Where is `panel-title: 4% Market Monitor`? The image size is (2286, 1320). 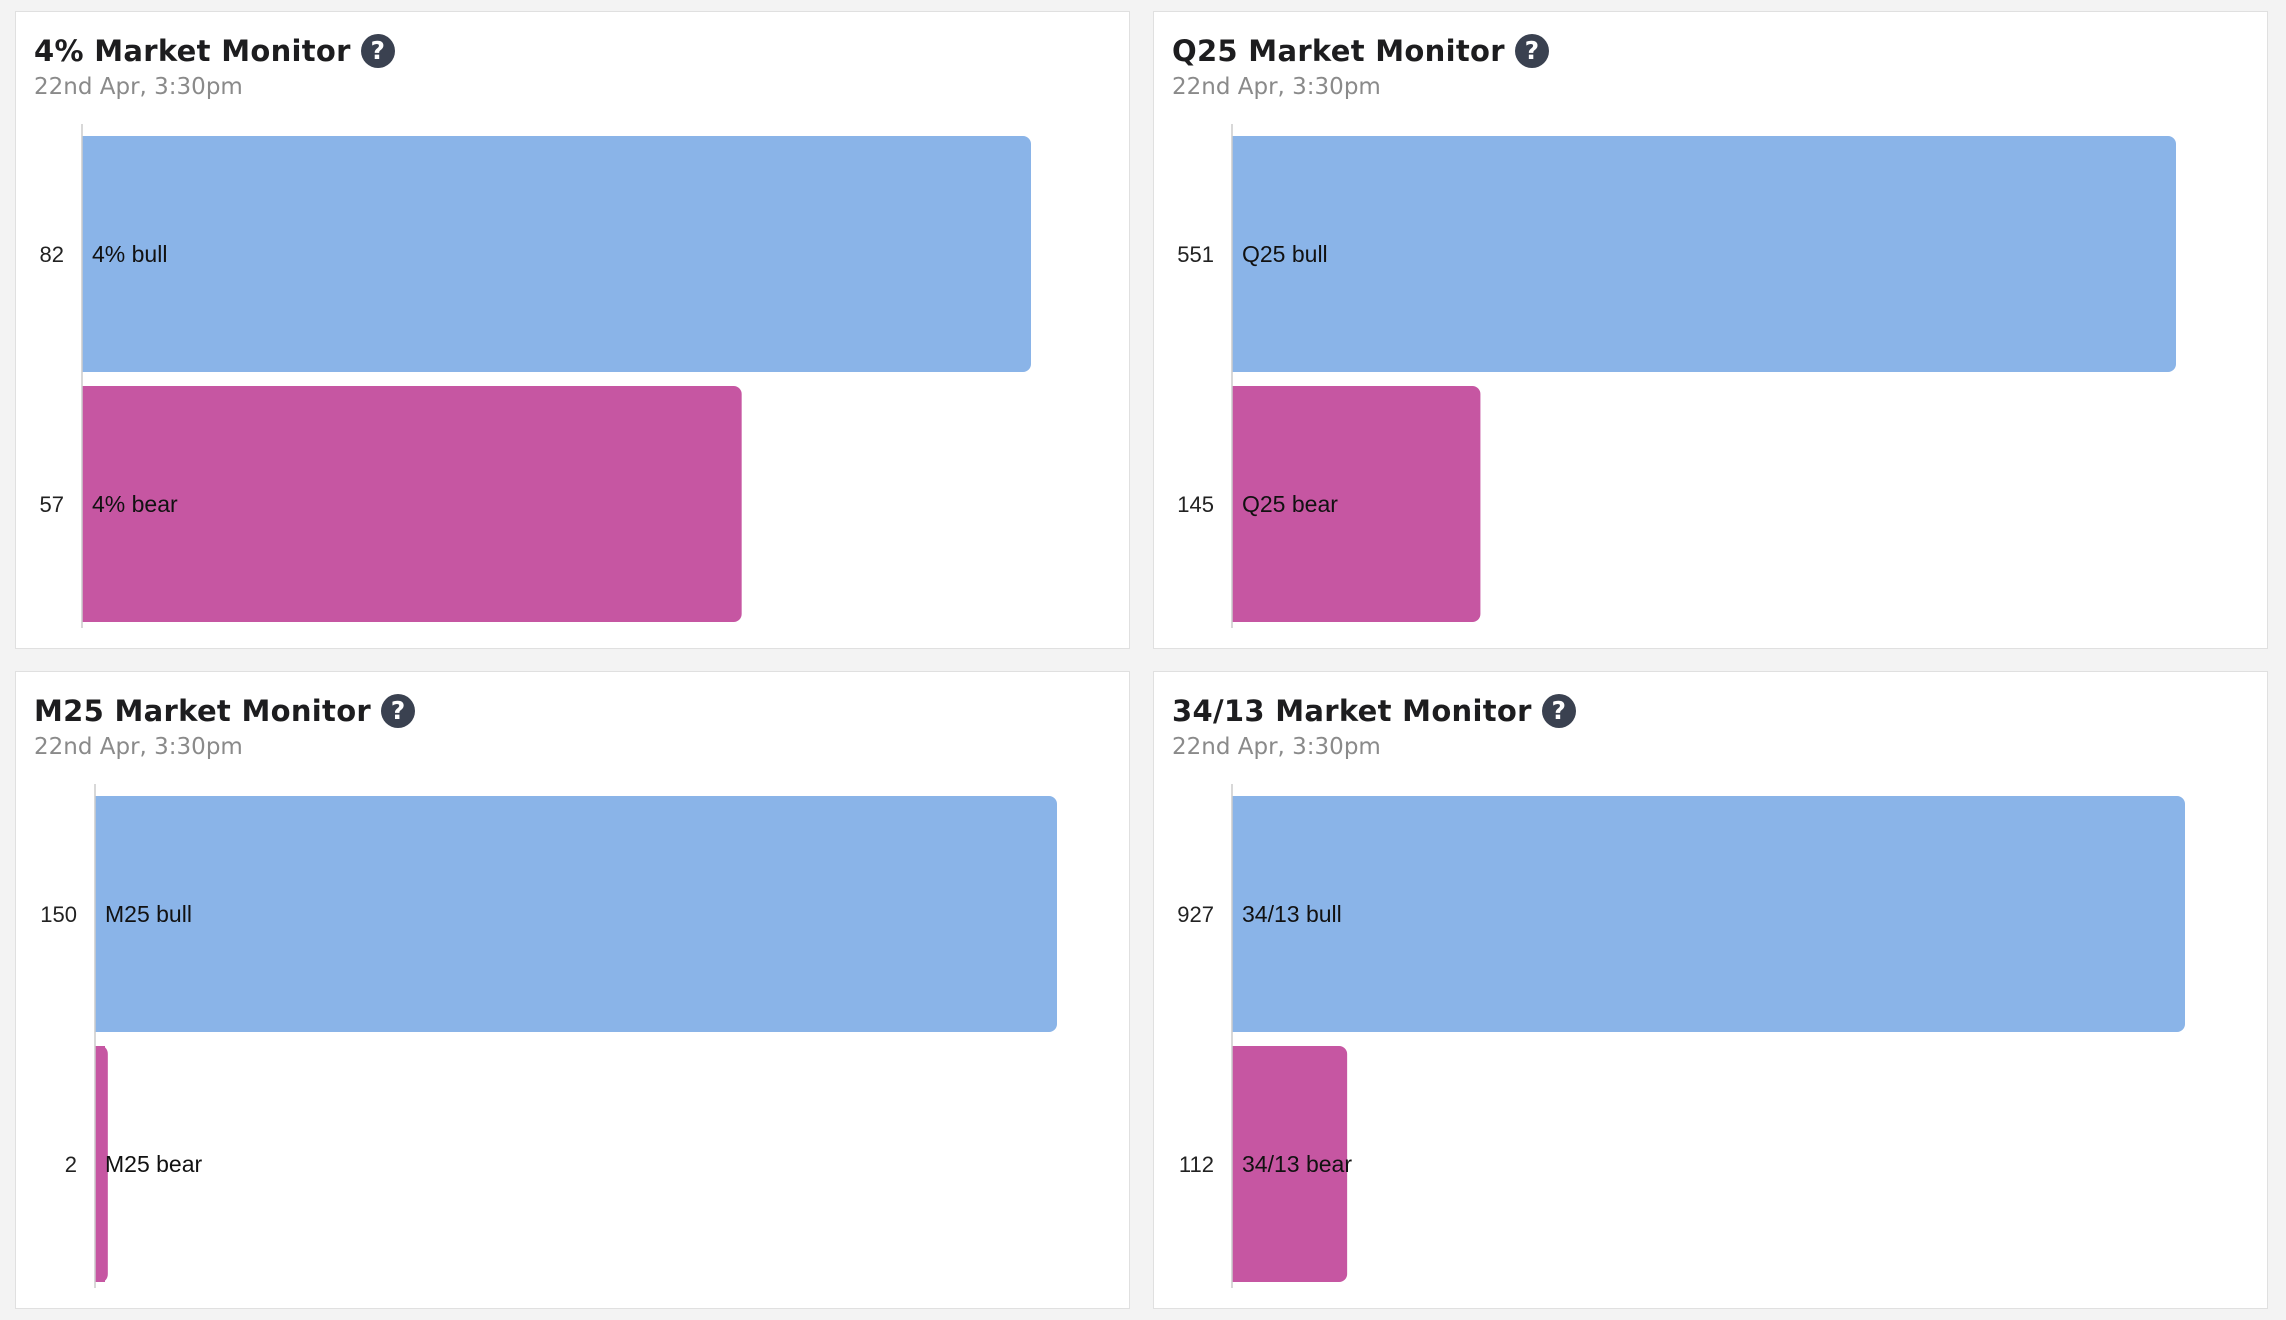
panel-title: 4% Market Monitor is located at coordinates (192, 51).